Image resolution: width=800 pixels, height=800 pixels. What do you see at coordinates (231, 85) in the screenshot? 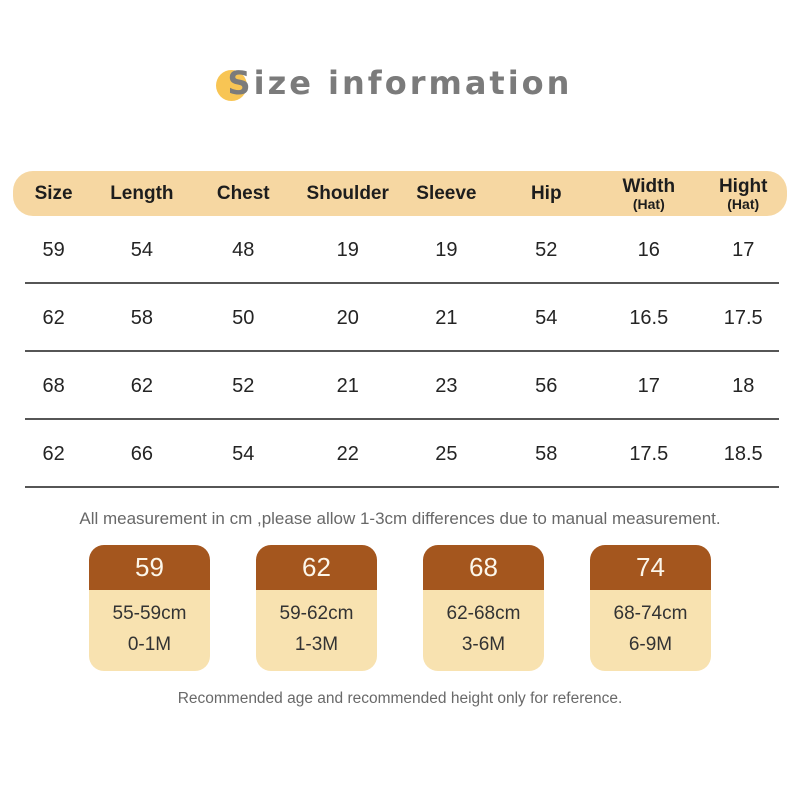
I see `title-dot-icon` at bounding box center [231, 85].